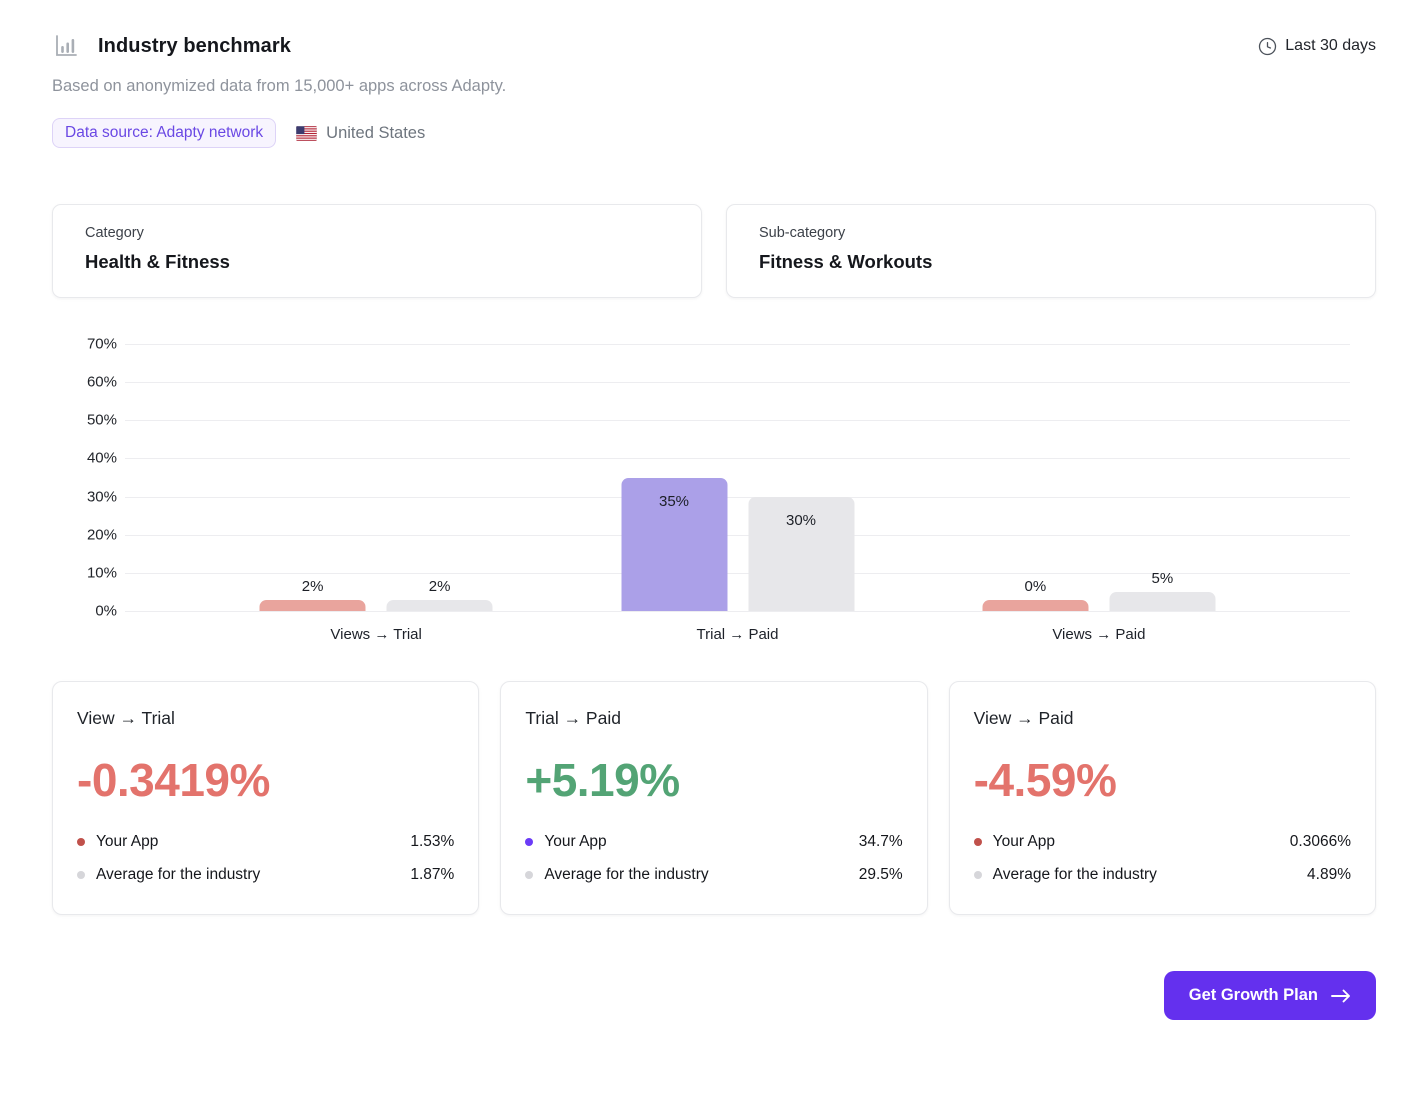 This screenshot has height=1110, width=1428. What do you see at coordinates (674, 501) in the screenshot?
I see `bar-value-label: 35%` at bounding box center [674, 501].